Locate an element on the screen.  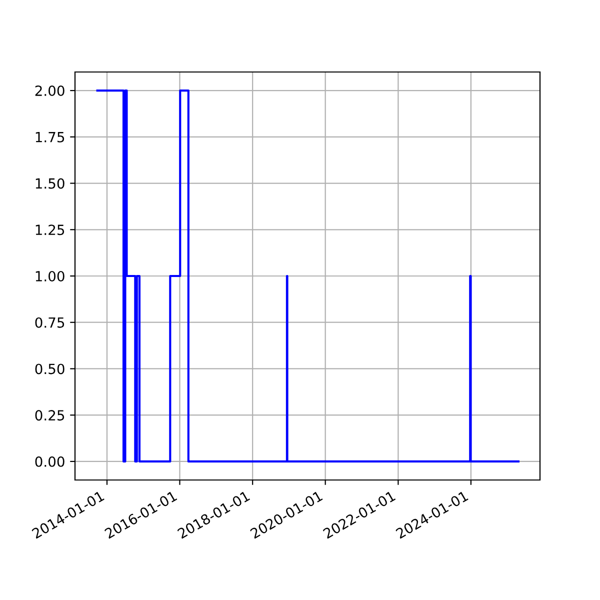
y-tick-label: 0.75 is located at coordinates (49, 322).